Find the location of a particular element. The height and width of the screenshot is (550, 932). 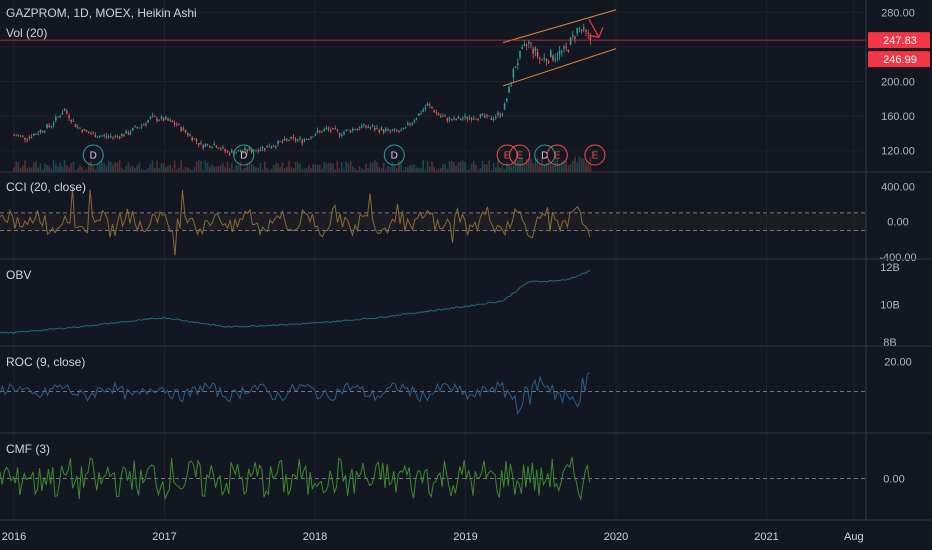

time-axis-label-2019: 2019 is located at coordinates (465, 537).